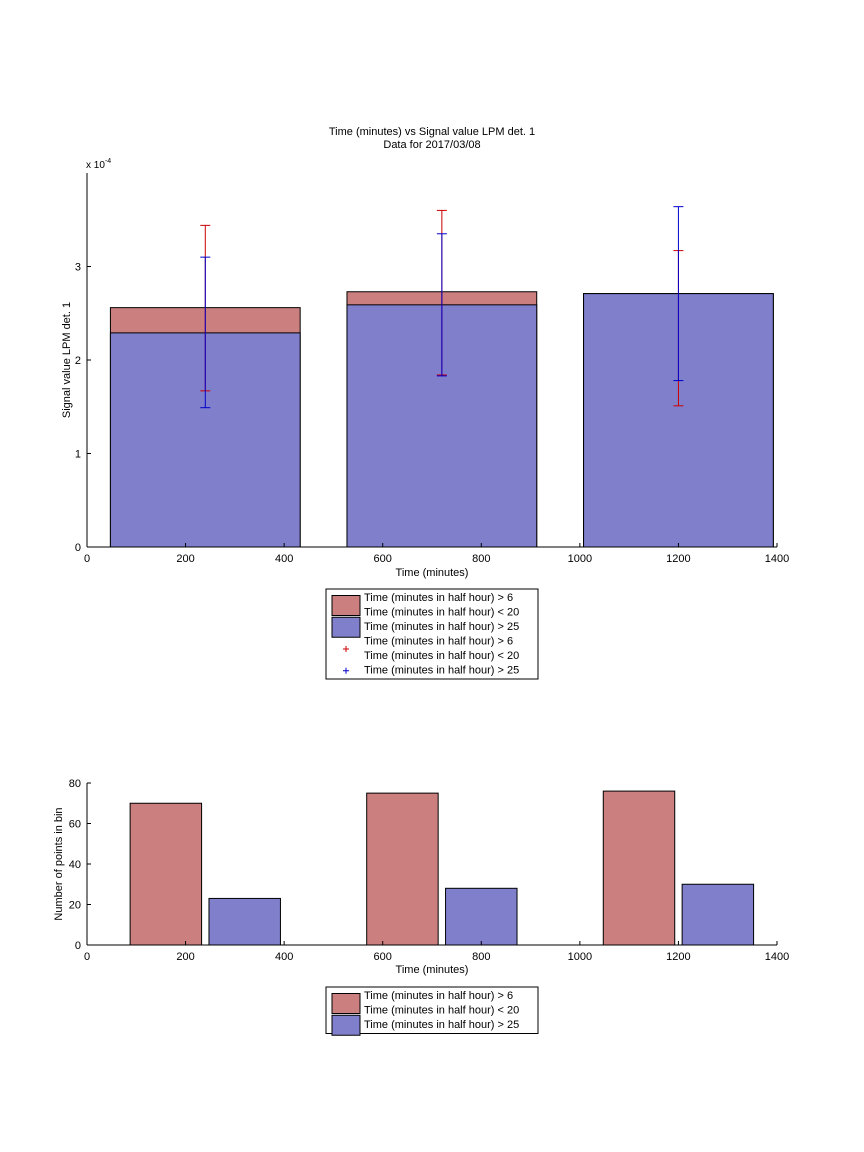 This screenshot has width=864, height=1152. I want to click on chart2-x-tick-label: 200, so click(185, 957).